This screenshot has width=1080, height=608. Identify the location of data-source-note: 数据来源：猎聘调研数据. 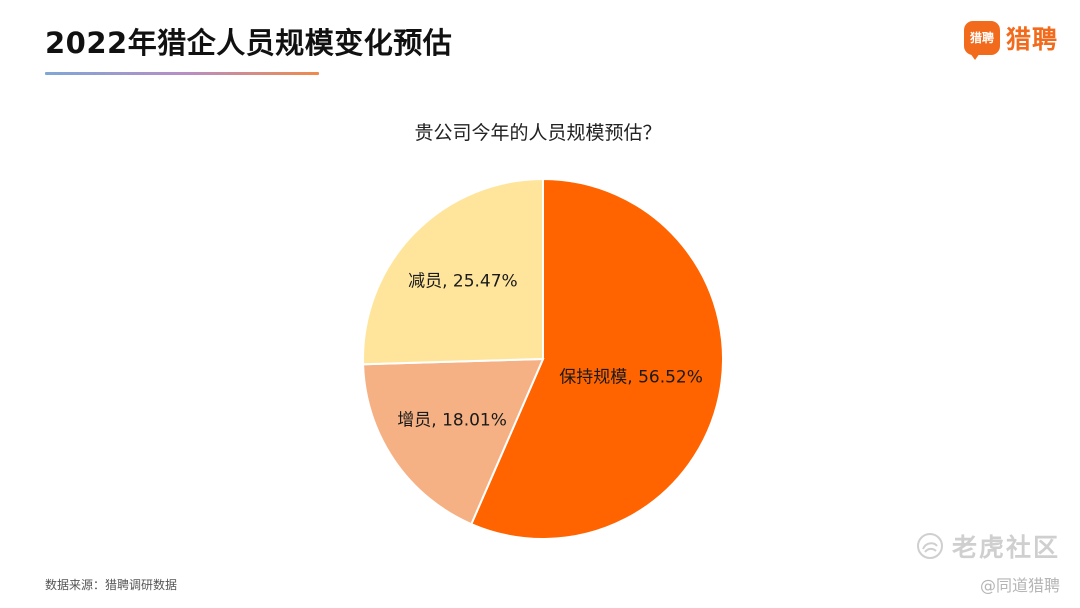
(111, 585).